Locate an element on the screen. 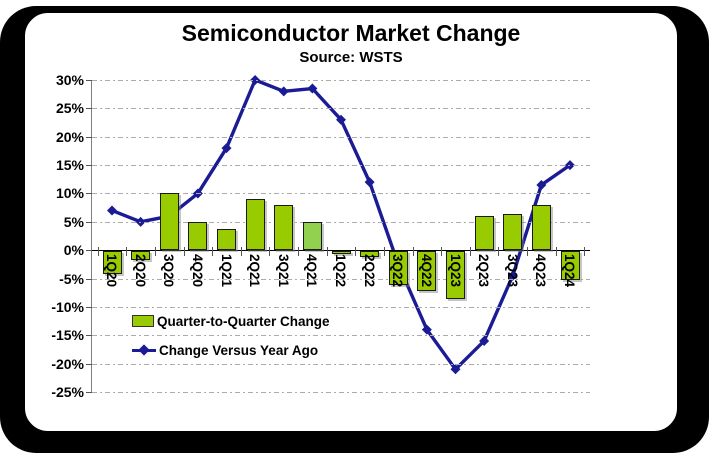 This screenshot has height=453, width=709. yoy-point-4q22 is located at coordinates (426, 329).